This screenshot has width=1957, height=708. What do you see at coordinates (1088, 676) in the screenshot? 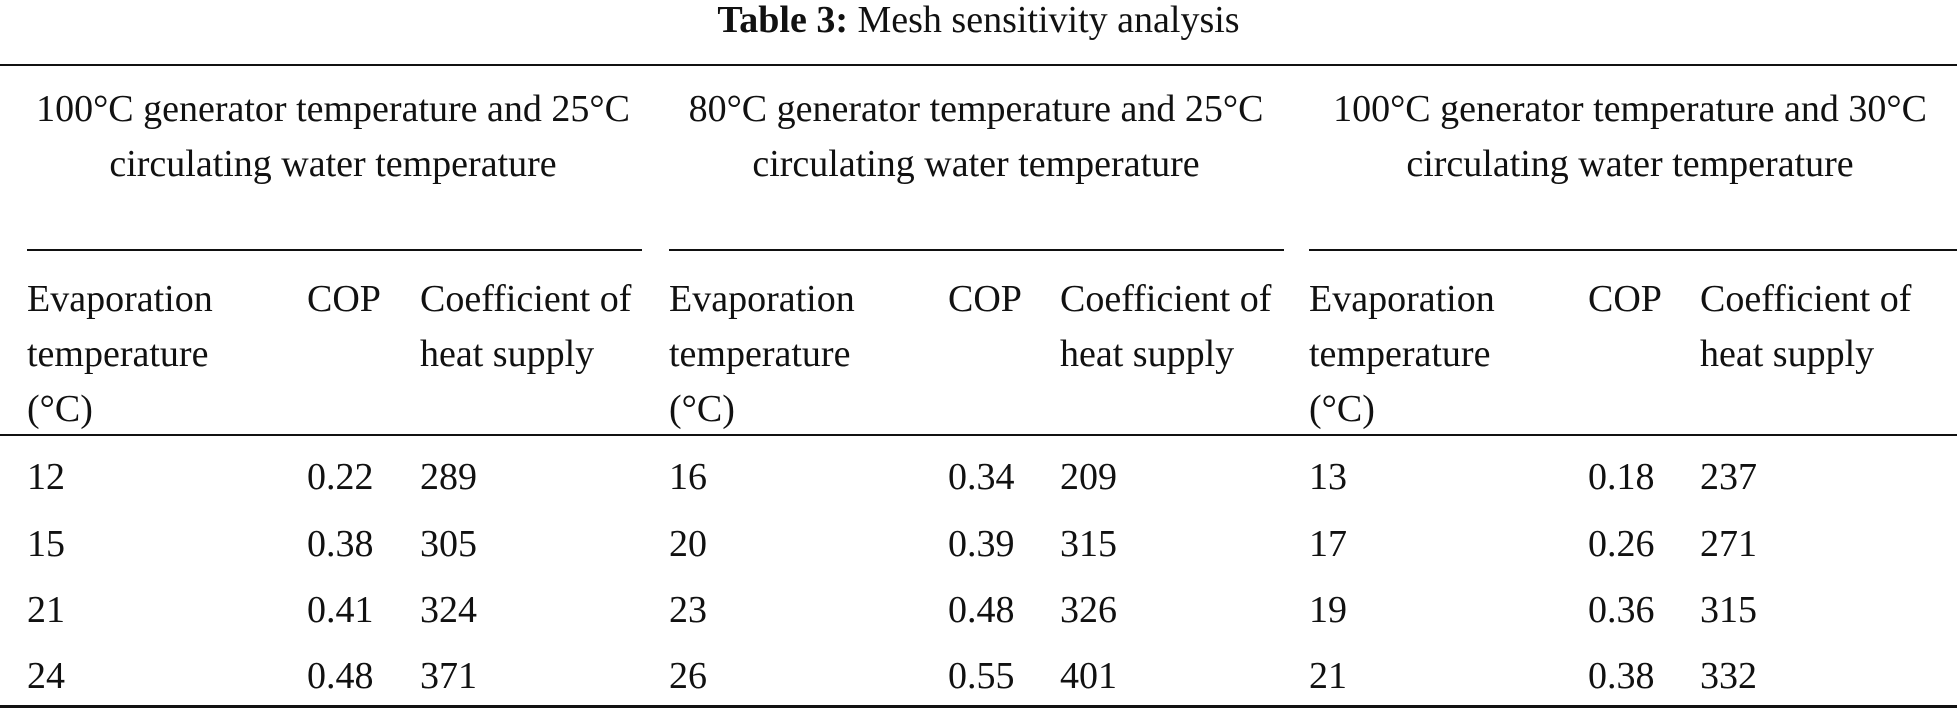
I see `table-cell: 401` at bounding box center [1088, 676].